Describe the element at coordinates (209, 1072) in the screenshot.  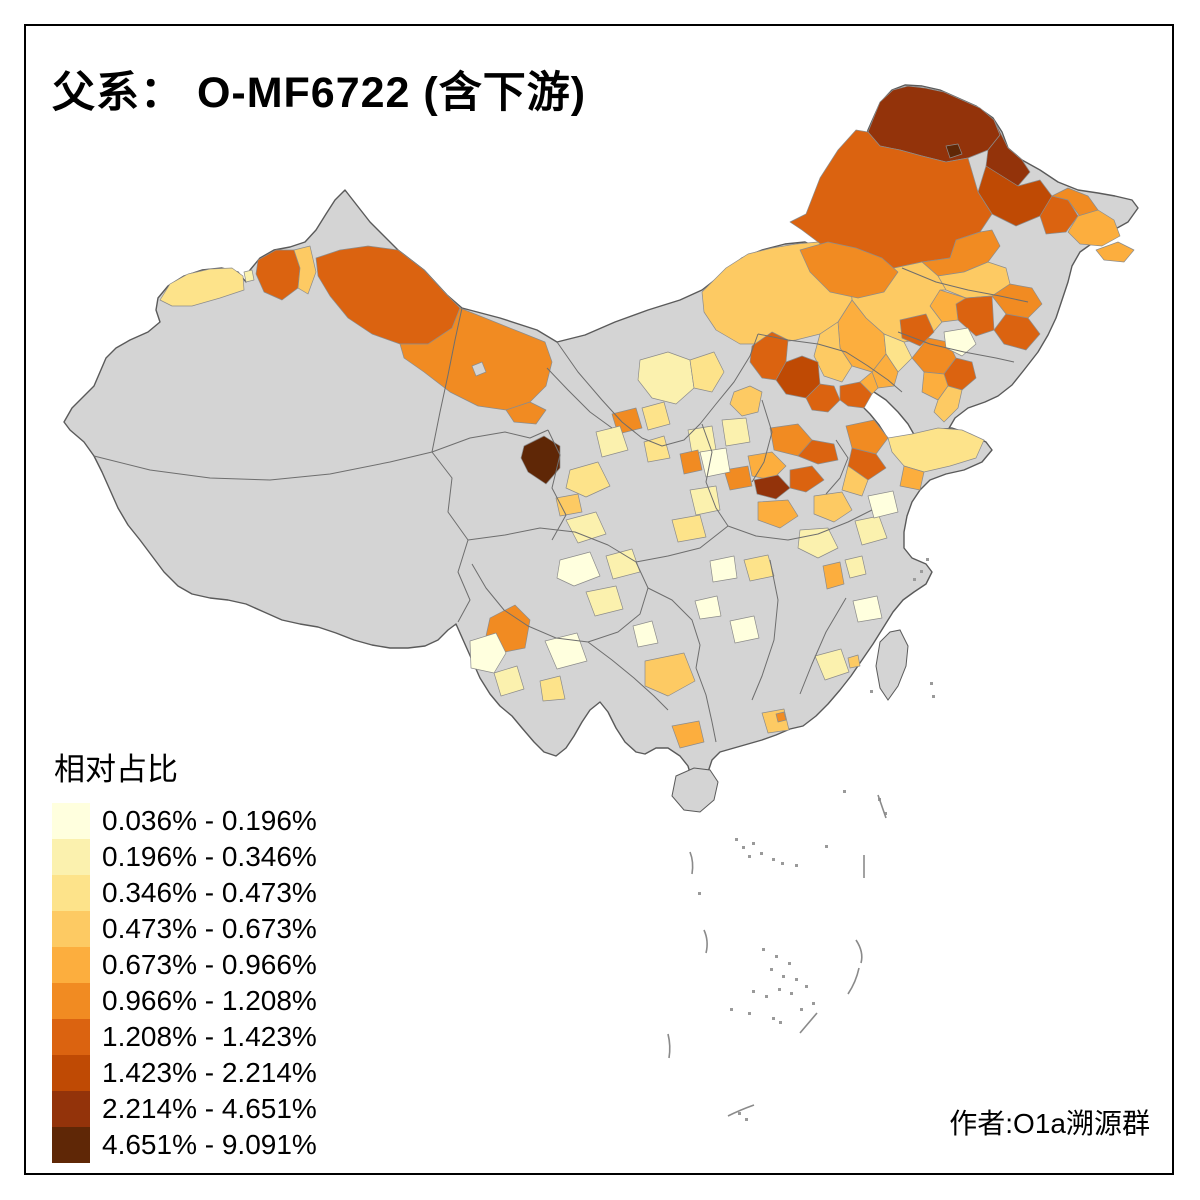
I see `legend-label-8: 1.423% - 2.214%` at that location.